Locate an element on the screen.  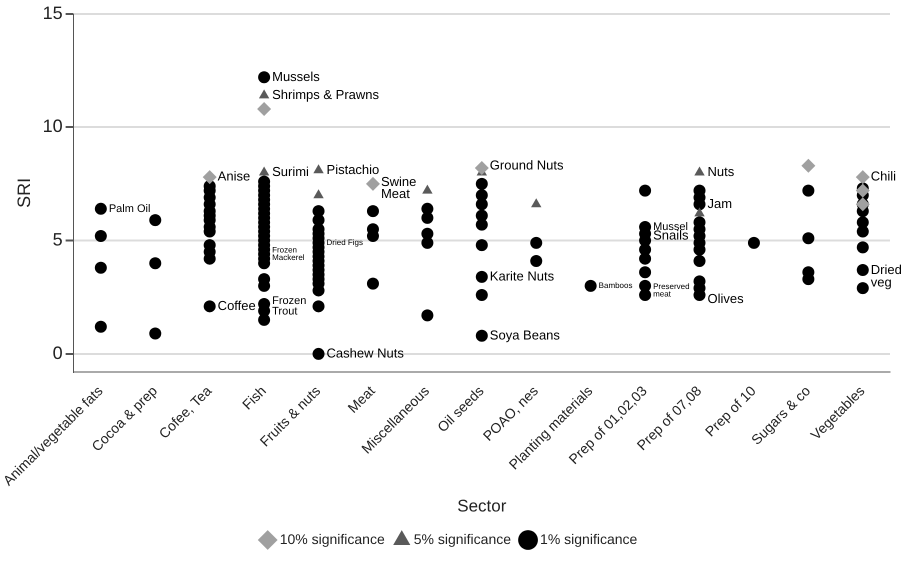
y-axis-title: SRI is located at coordinates (24, 193).